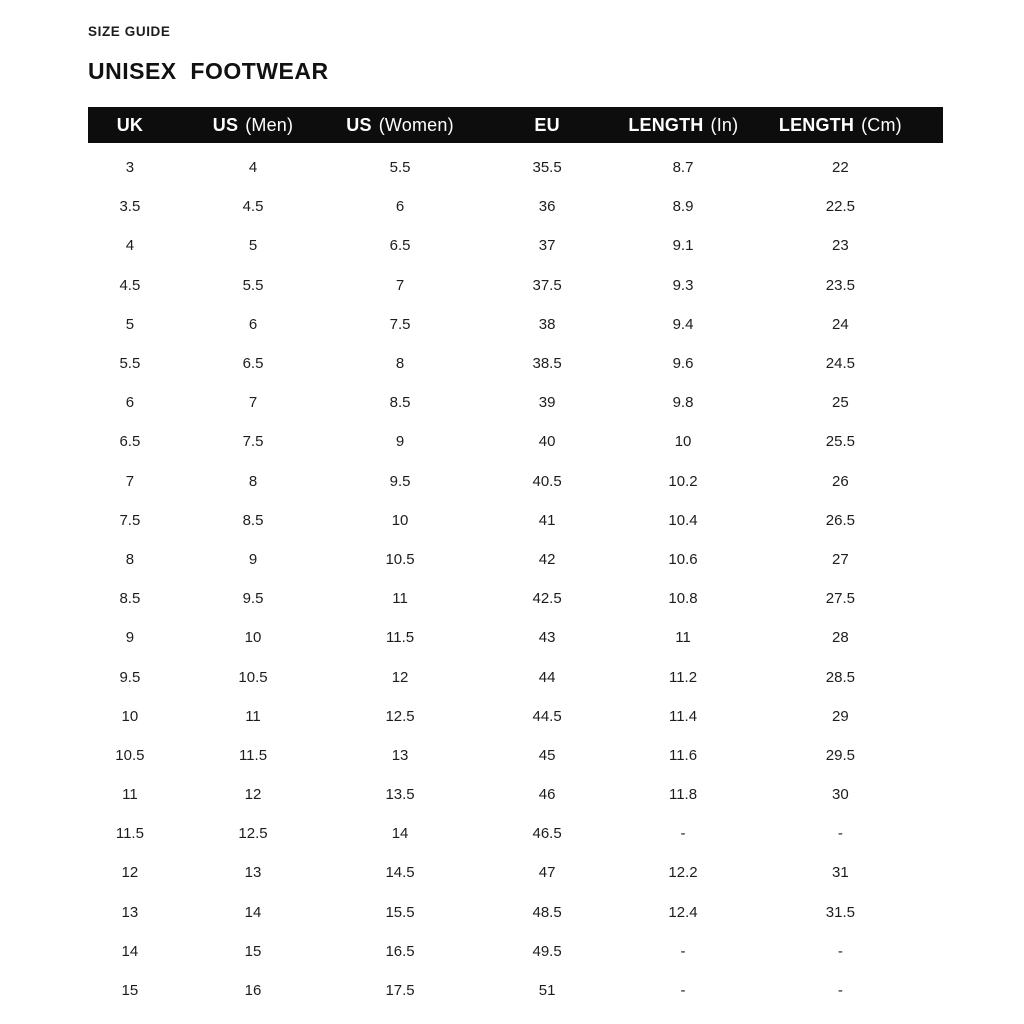  Describe the element at coordinates (724, 124) in the screenshot. I see `column-qualifier: (In)` at that location.